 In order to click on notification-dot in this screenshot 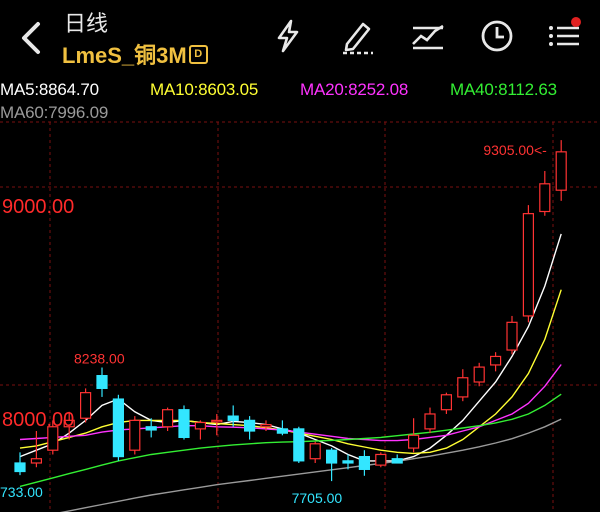, I will do `click(576, 22)`.